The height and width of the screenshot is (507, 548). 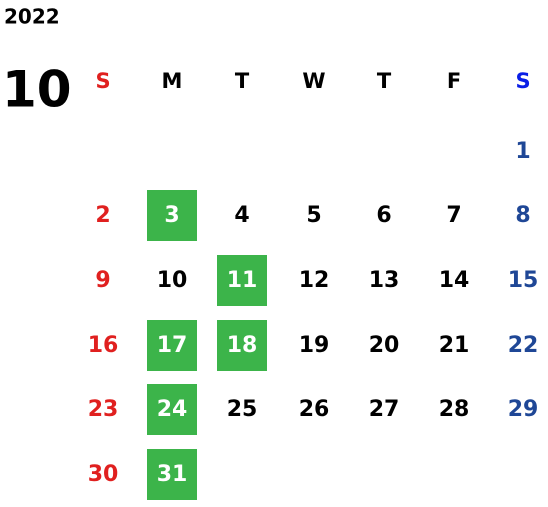 What do you see at coordinates (454, 409) in the screenshot?
I see `day-number: 28` at bounding box center [454, 409].